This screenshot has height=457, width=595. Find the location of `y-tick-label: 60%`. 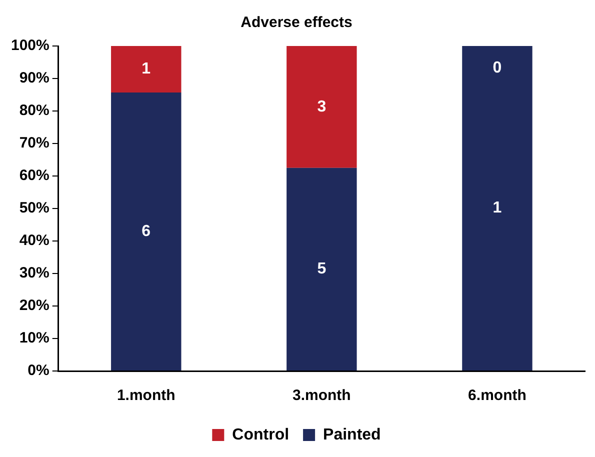

y-tick-label: 60% is located at coordinates (34, 175).